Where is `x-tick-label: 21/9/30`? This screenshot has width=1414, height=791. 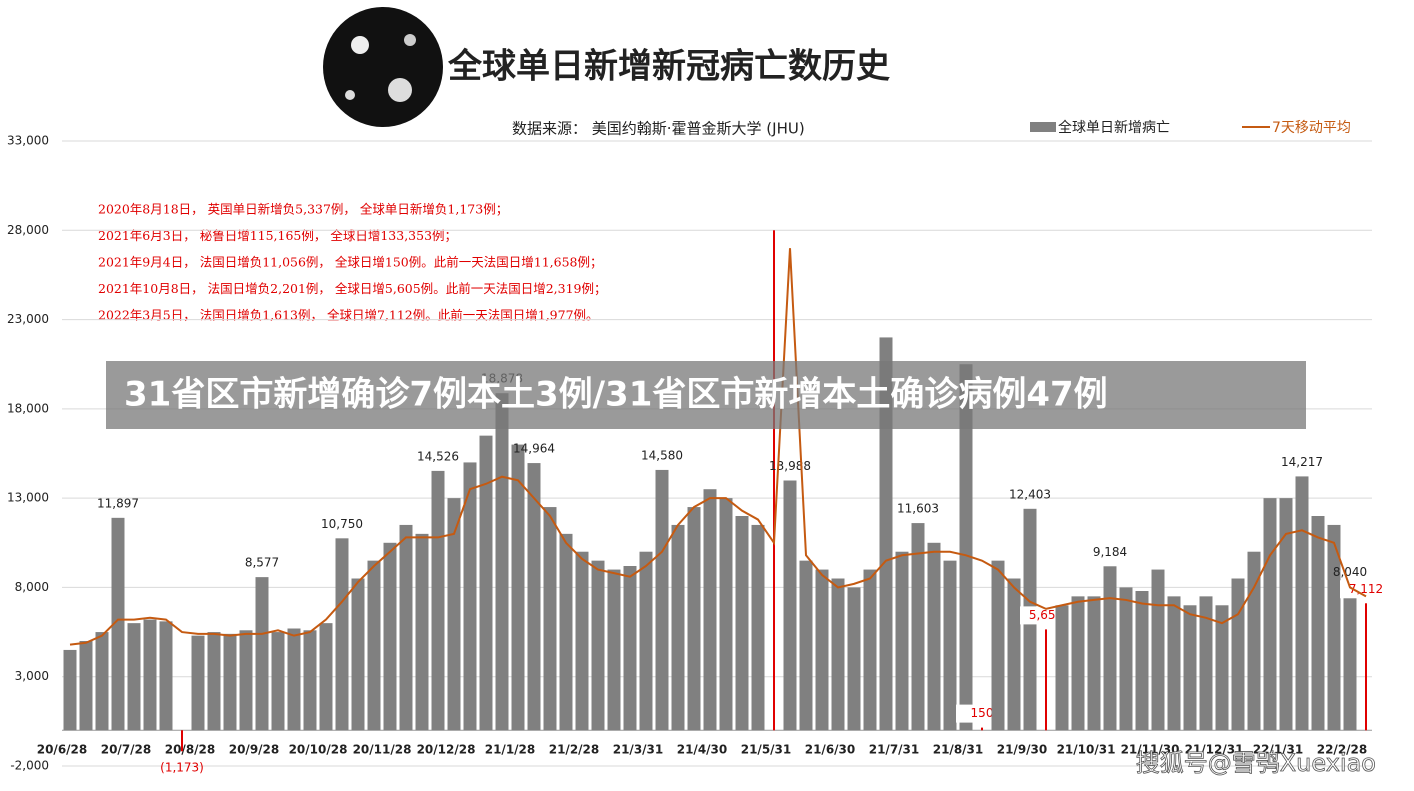
x-tick-label: 21/9/30 is located at coordinates (1022, 750).